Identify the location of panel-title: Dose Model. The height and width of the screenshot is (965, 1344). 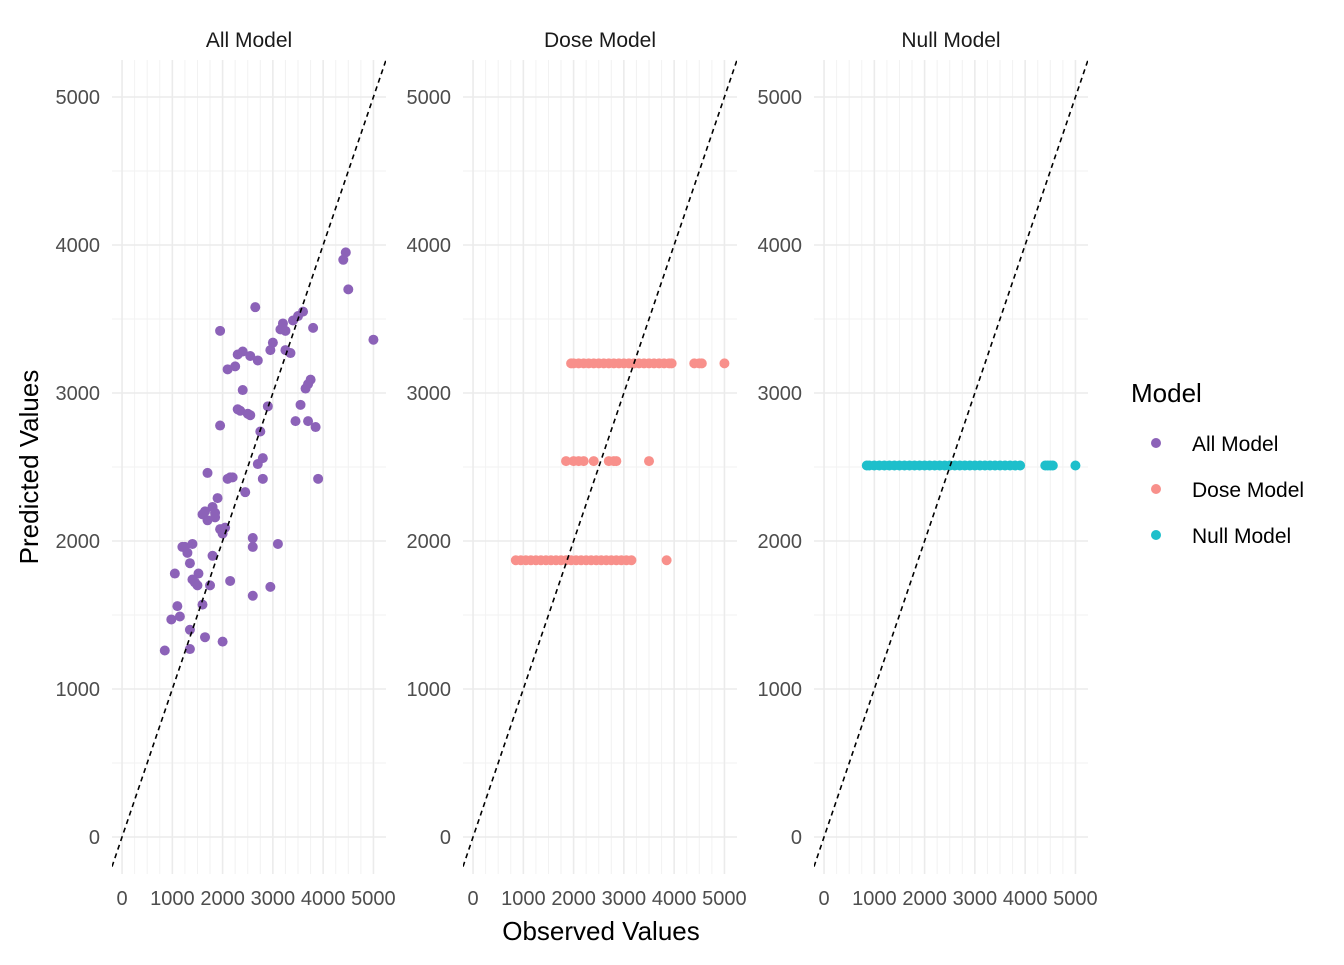
(600, 40).